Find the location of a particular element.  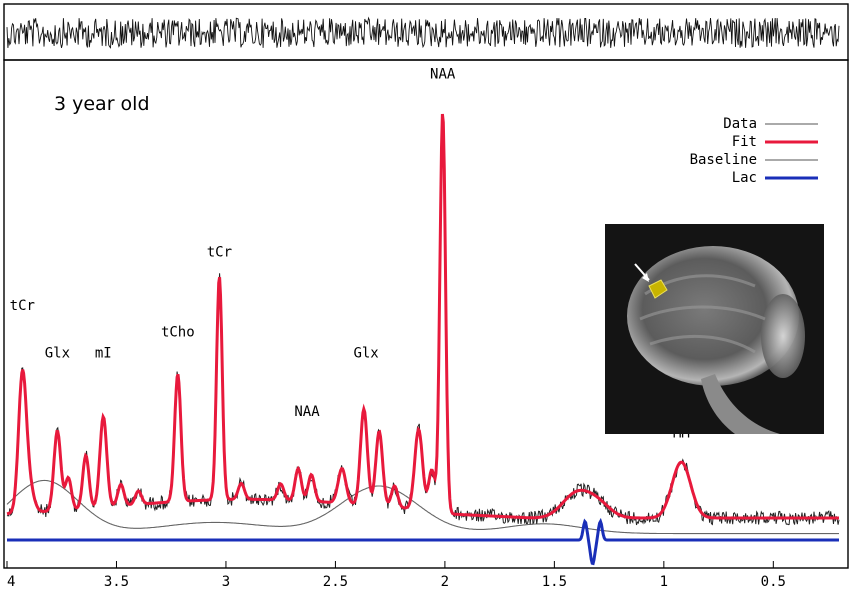

residual-line is located at coordinates (423, 32).